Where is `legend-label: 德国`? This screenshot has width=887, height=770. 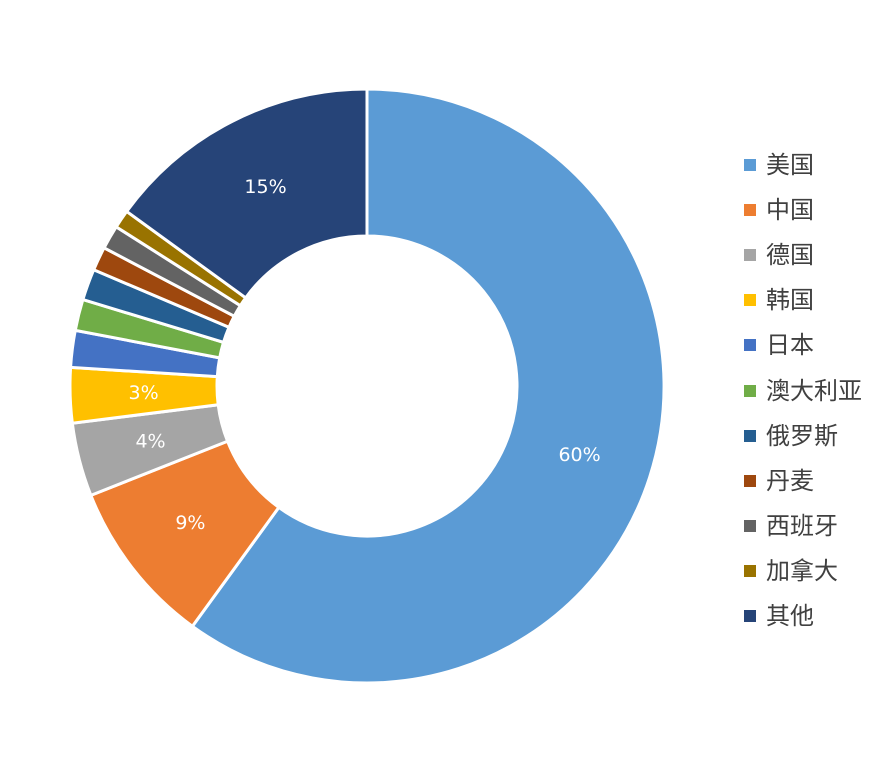 legend-label: 德国 is located at coordinates (790, 254).